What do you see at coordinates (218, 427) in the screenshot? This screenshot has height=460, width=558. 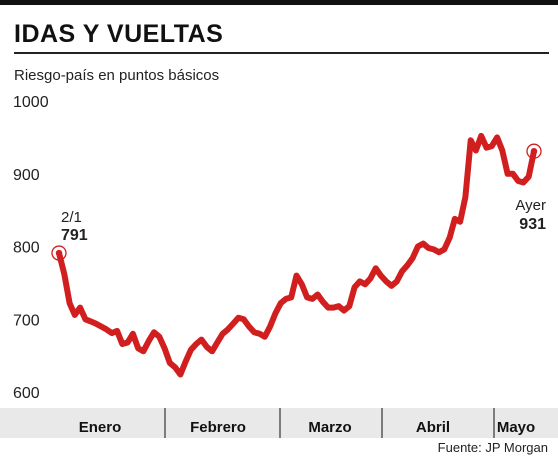 I see `month-label: Febrero` at bounding box center [218, 427].